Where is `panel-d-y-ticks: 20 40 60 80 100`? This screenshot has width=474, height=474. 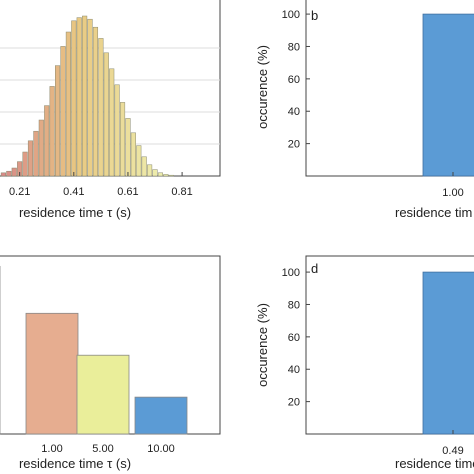
panel-d-y-ticks: 20 40 60 80 100 is located at coordinates (296, 338).